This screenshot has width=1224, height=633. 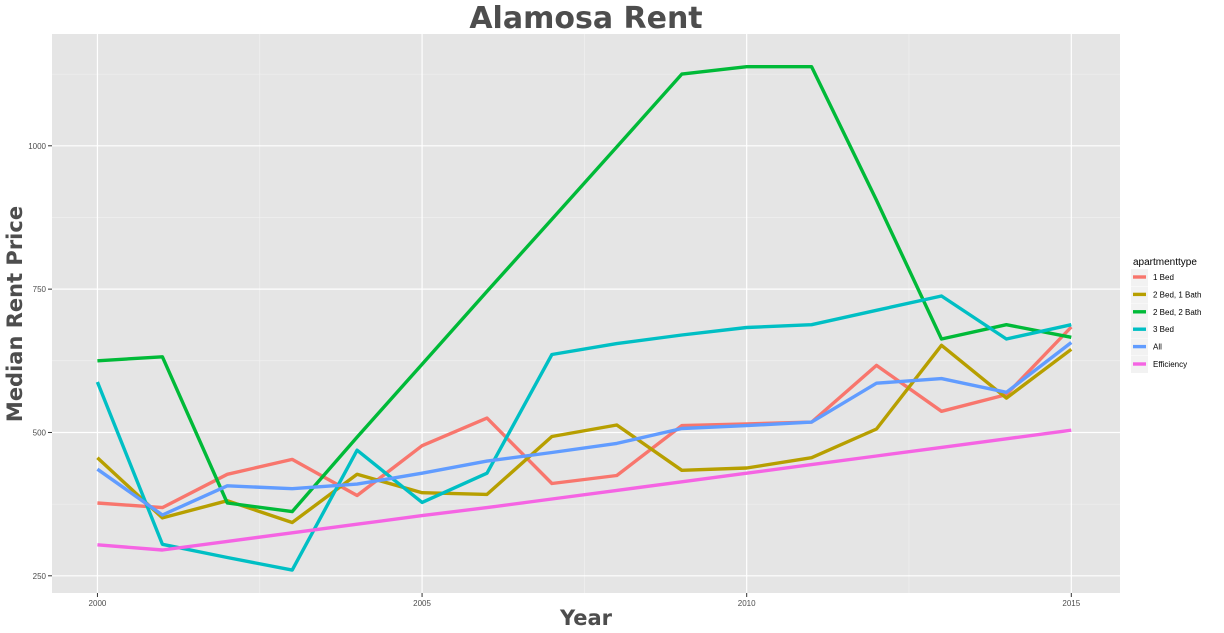 What do you see at coordinates (1165, 262) in the screenshot?
I see `legend-title: apartmenttype` at bounding box center [1165, 262].